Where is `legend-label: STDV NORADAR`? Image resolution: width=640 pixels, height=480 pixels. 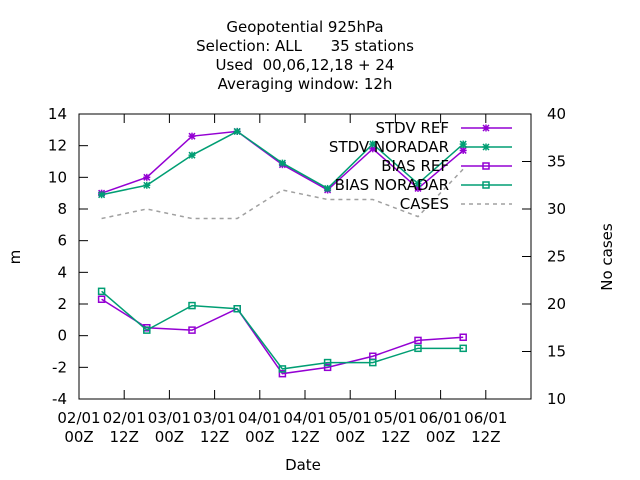
legend-label: STDV NORADAR is located at coordinates (389, 147).